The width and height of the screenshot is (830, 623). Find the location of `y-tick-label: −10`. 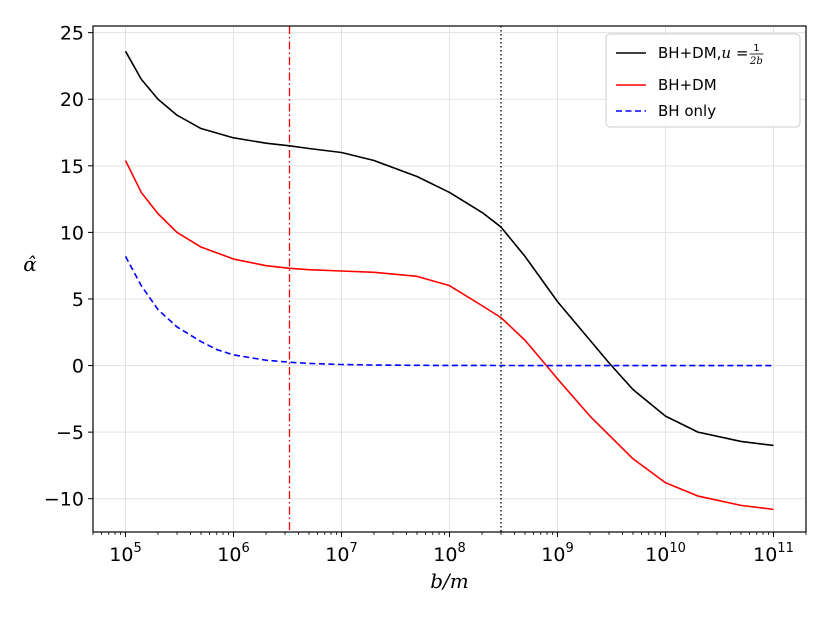

y-tick-label: −10 is located at coordinates (64, 500).